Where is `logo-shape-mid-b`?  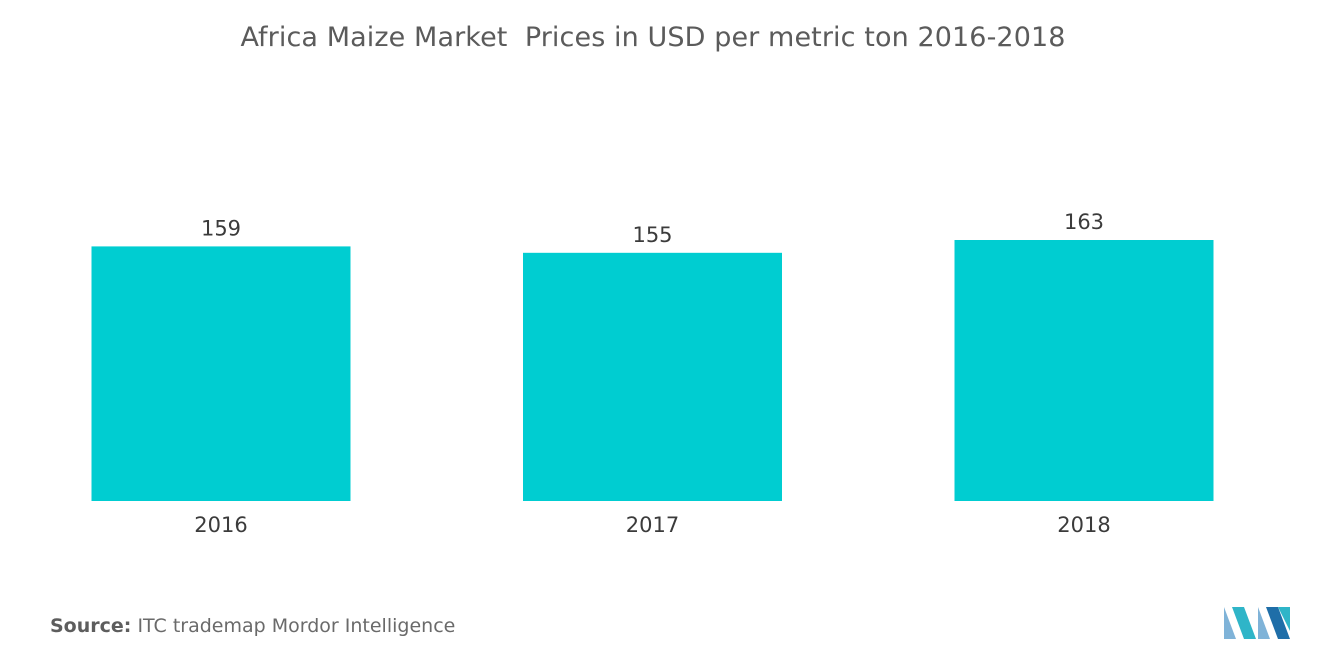 logo-shape-mid-b is located at coordinates (1264, 623).